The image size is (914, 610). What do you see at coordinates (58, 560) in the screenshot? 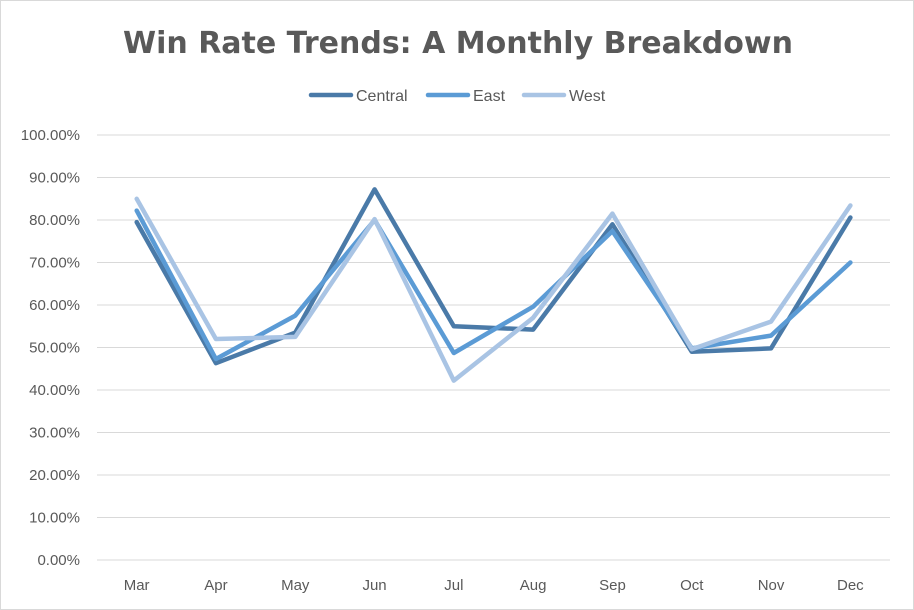
I see `y-tick-label: 0.00%` at bounding box center [58, 560].